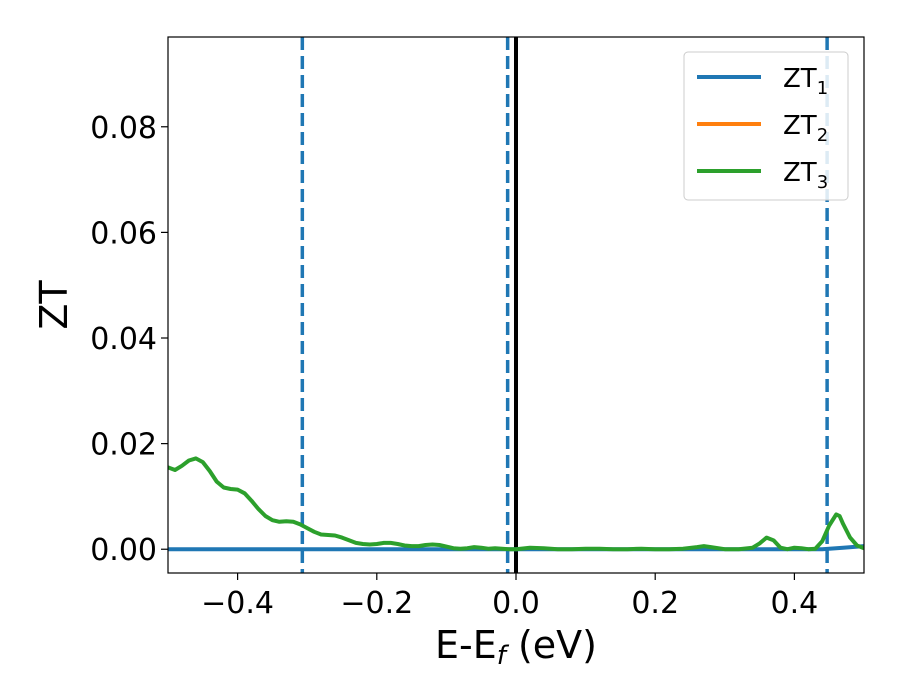  I want to click on series-layer, so click(516, 504).